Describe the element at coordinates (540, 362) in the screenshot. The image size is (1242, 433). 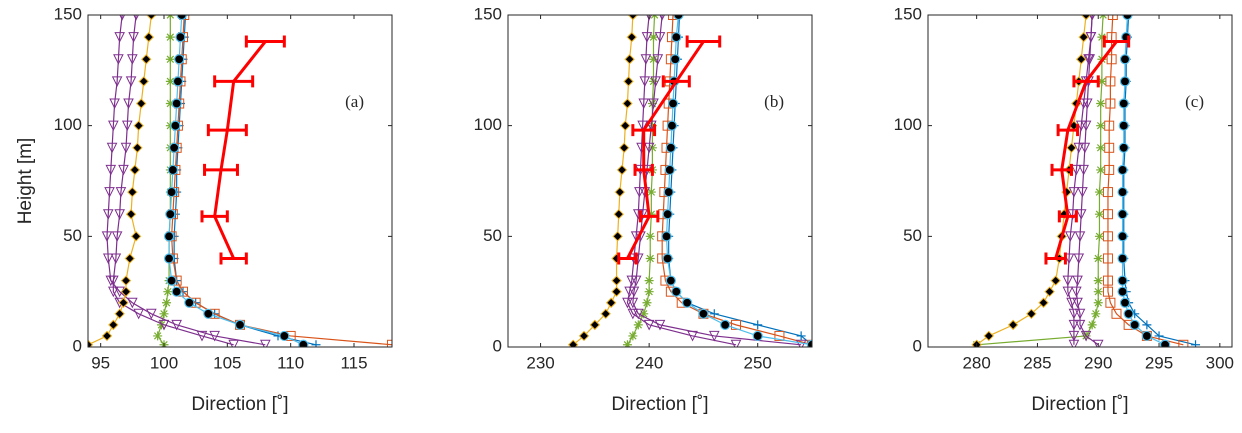
I see `x-tick-label: 230` at that location.